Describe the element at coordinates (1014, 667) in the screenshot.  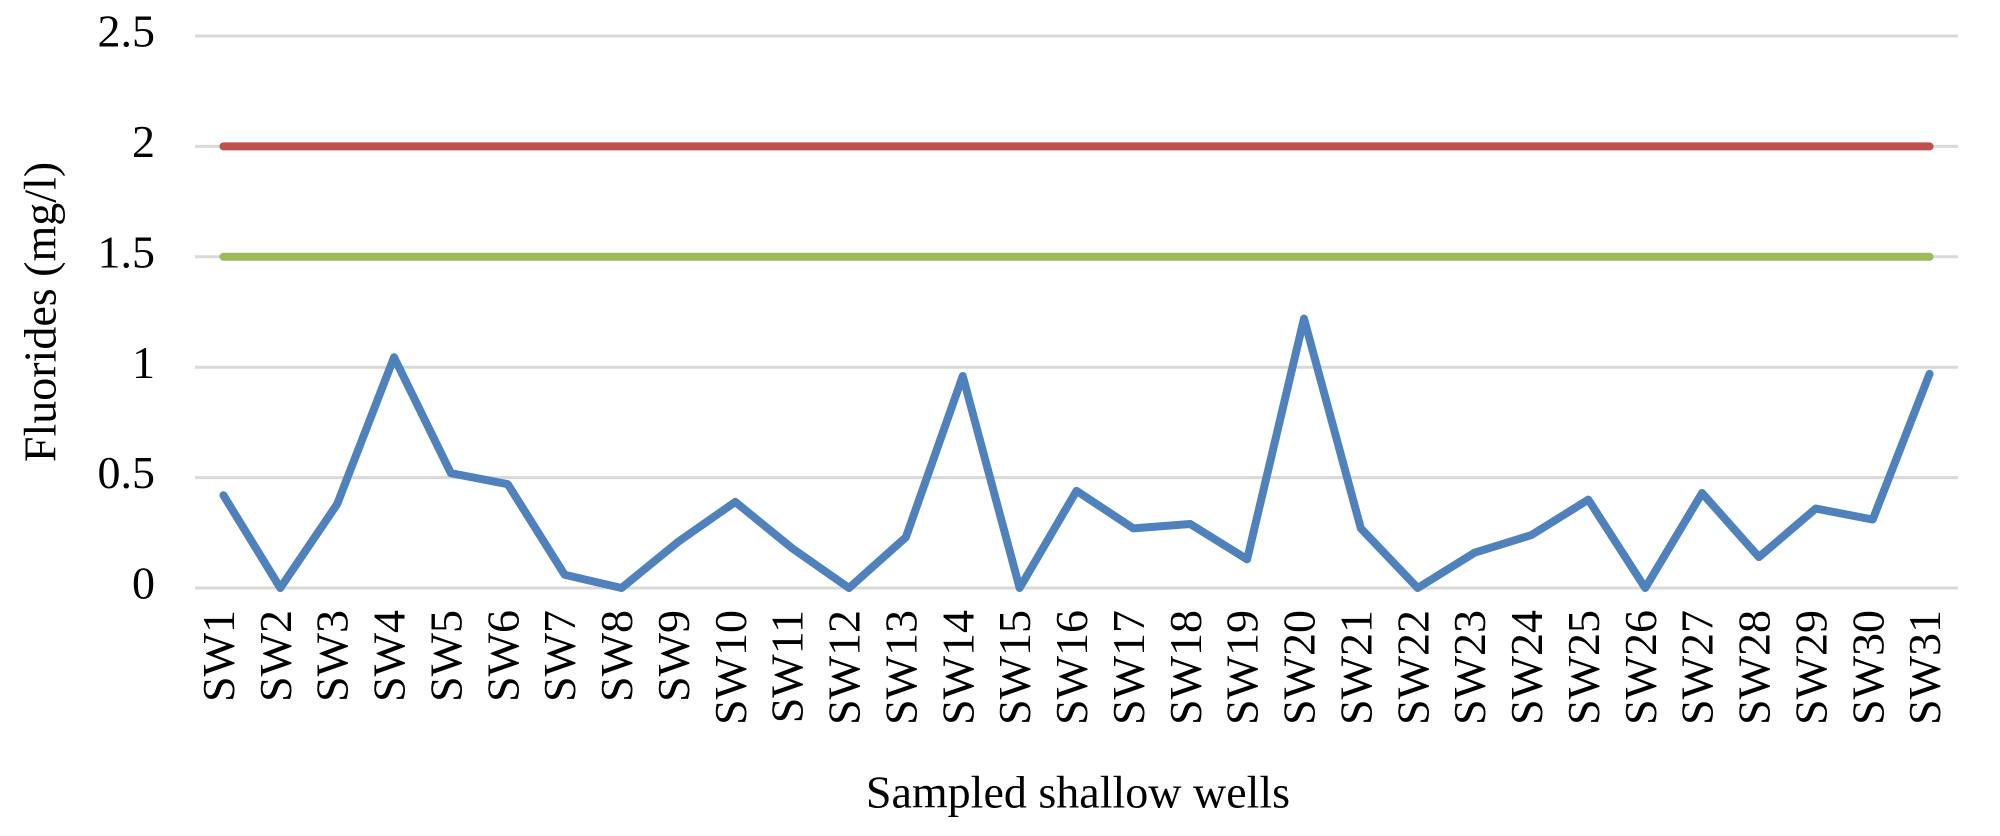
I see `x-tick-label: SW15` at that location.